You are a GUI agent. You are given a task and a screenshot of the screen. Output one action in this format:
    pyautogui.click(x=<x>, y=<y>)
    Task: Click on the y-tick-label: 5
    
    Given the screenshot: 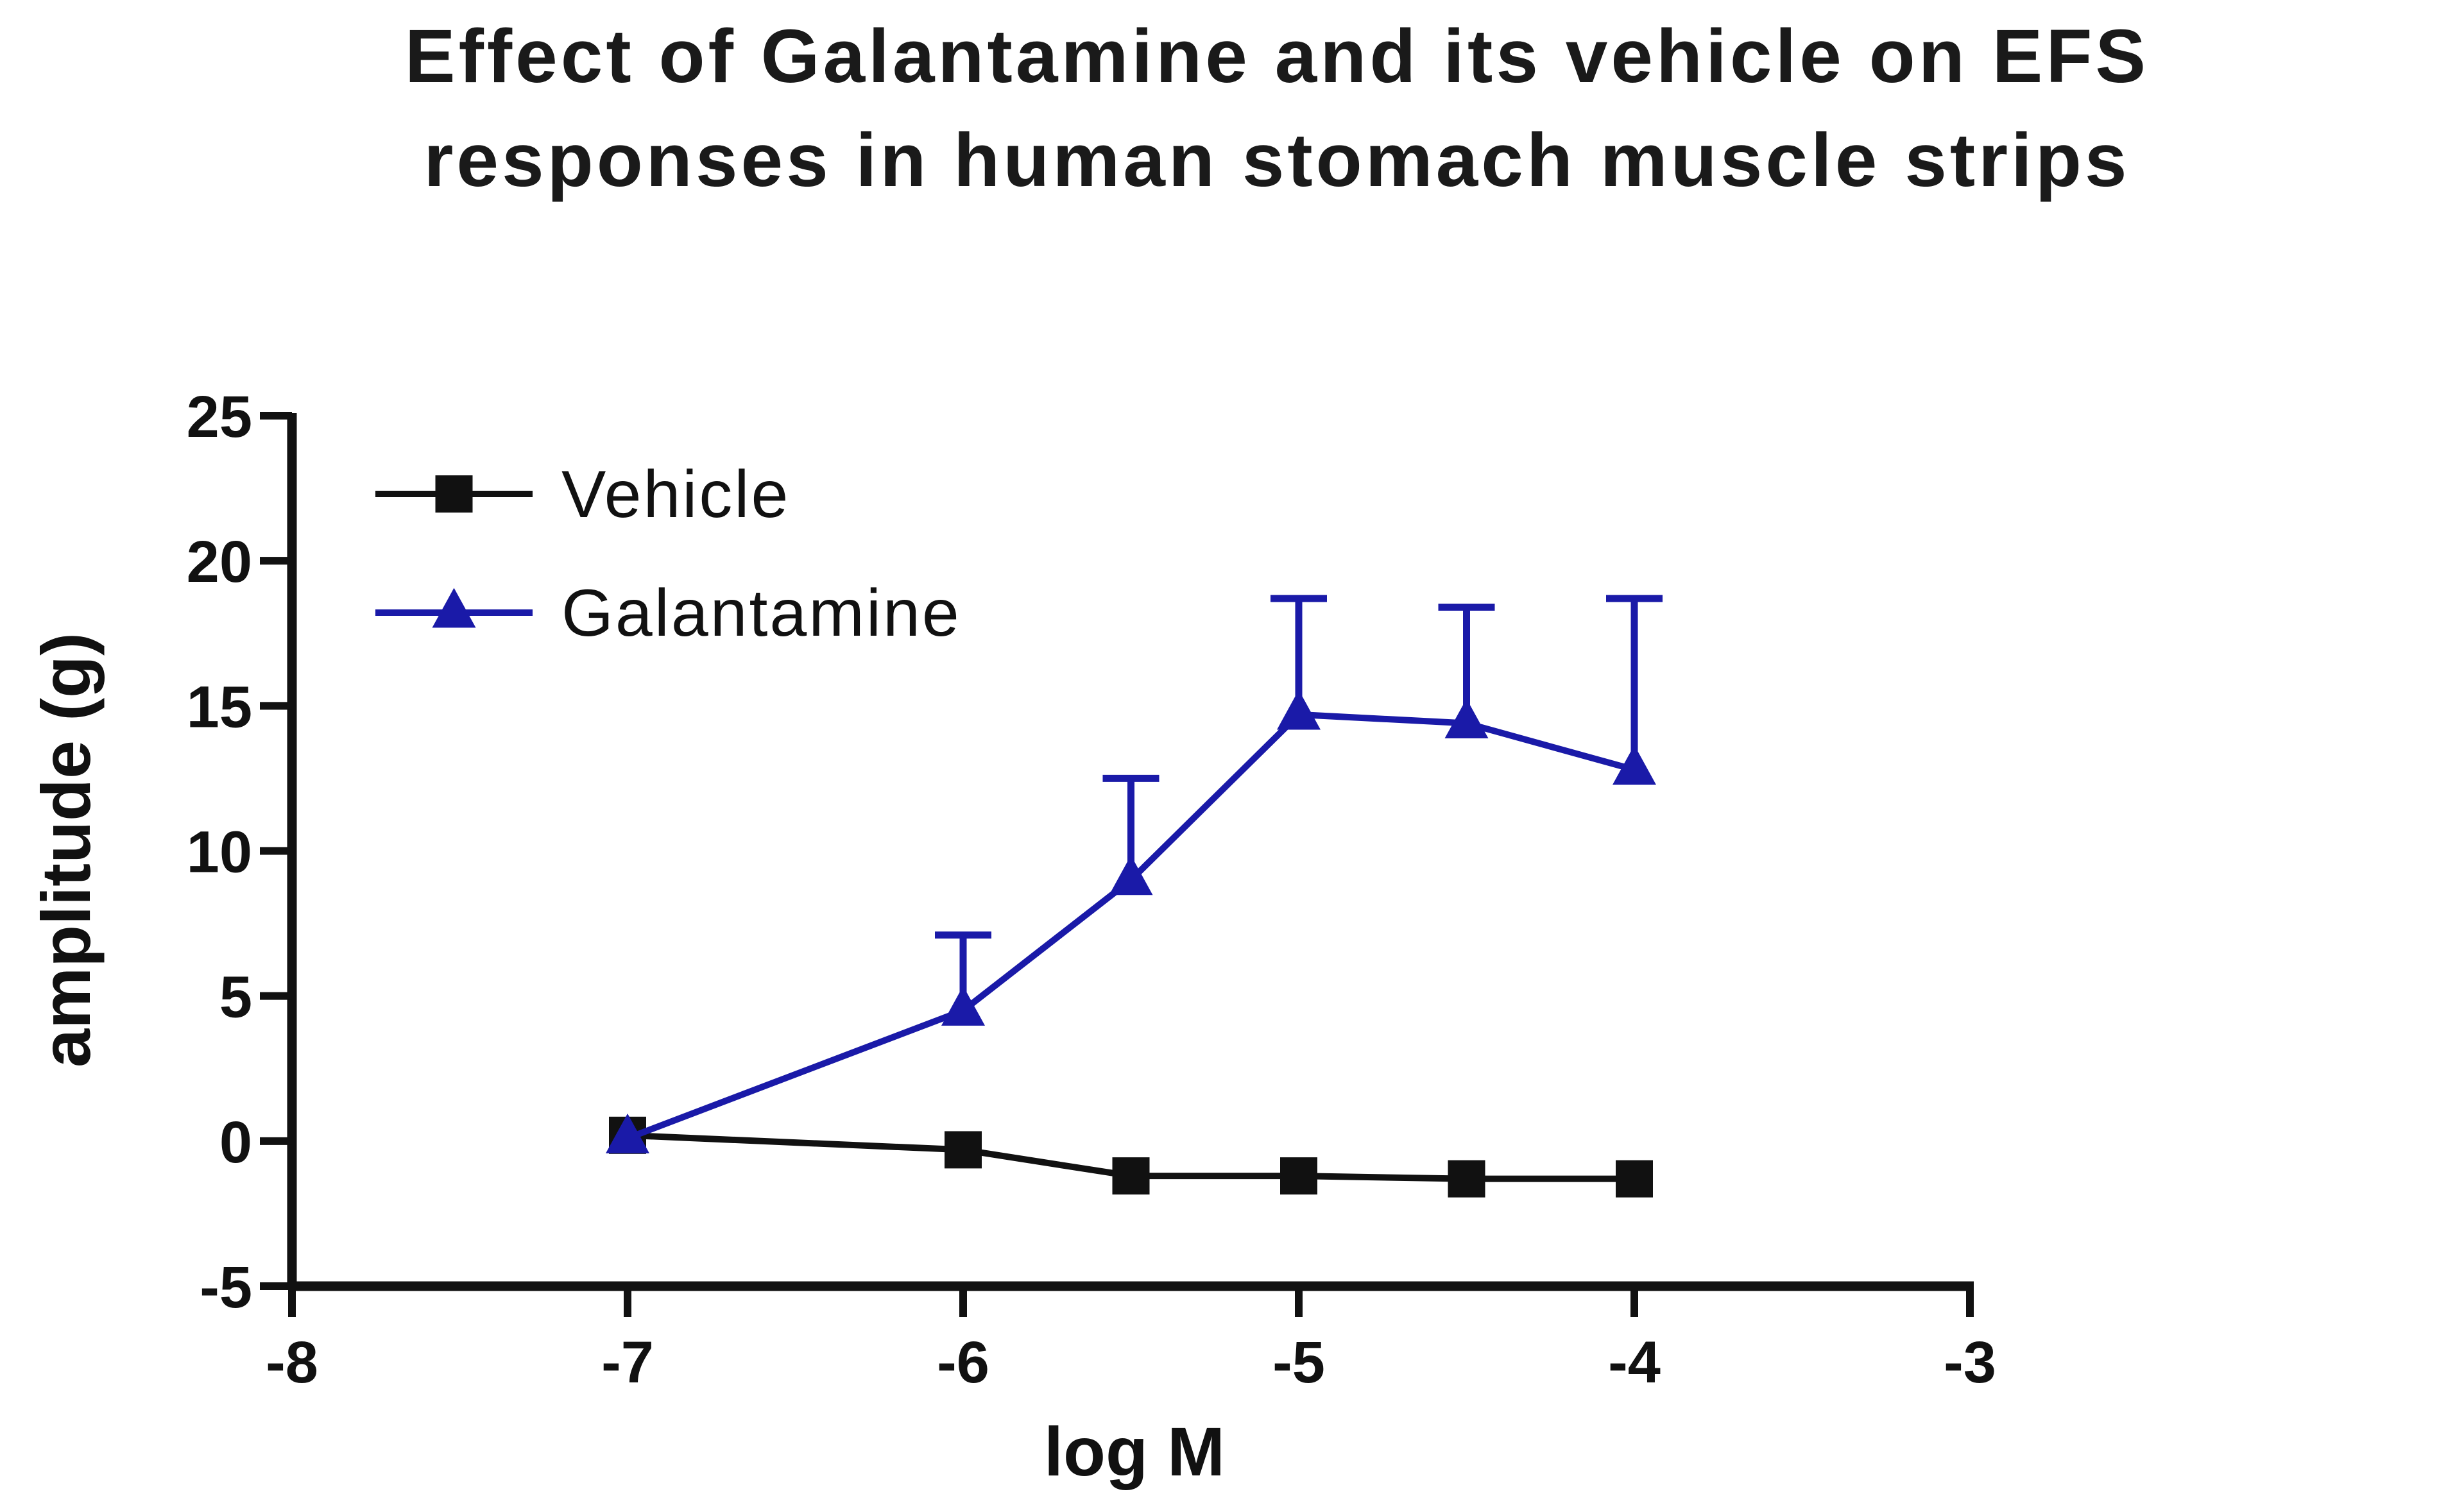 What is the action you would take?
    pyautogui.click(x=236, y=997)
    